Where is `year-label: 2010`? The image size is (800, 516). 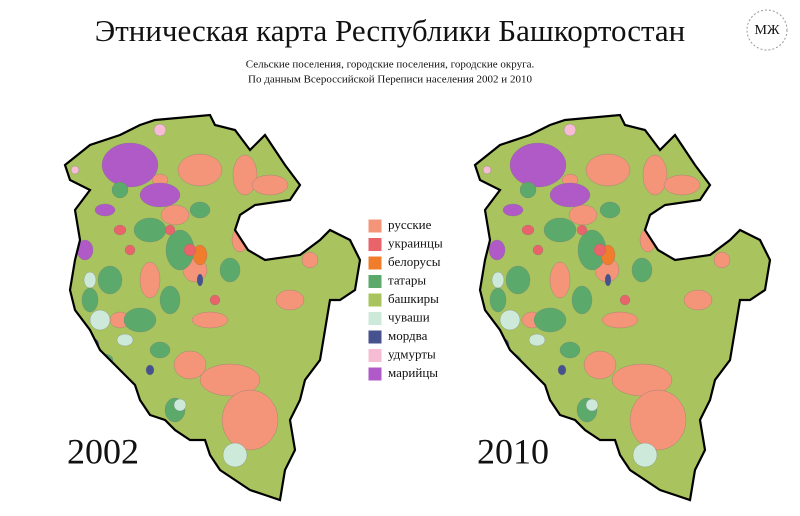
year-label: 2010 is located at coordinates (513, 451).